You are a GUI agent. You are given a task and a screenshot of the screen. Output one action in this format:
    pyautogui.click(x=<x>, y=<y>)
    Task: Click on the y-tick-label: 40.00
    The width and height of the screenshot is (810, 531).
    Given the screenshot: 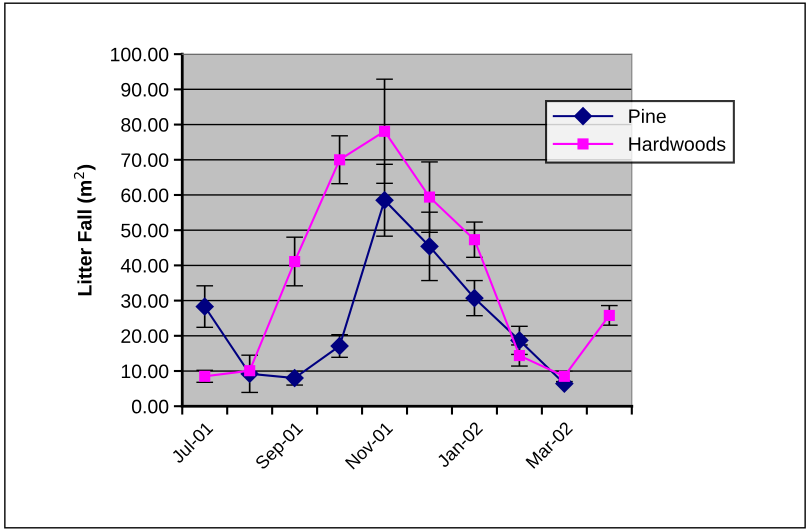 What is the action you would take?
    pyautogui.click(x=144, y=265)
    